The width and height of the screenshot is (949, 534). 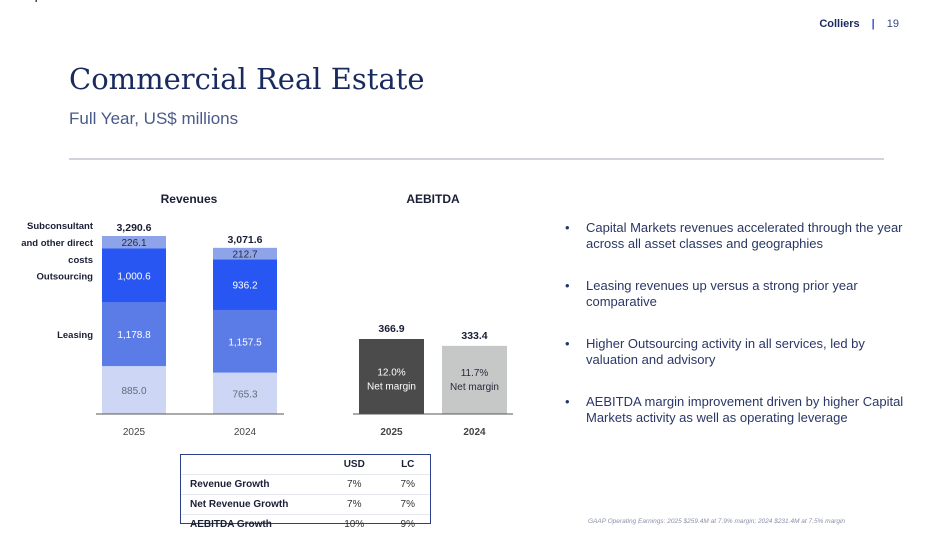 I want to click on header-usd: USD, so click(x=354, y=464).